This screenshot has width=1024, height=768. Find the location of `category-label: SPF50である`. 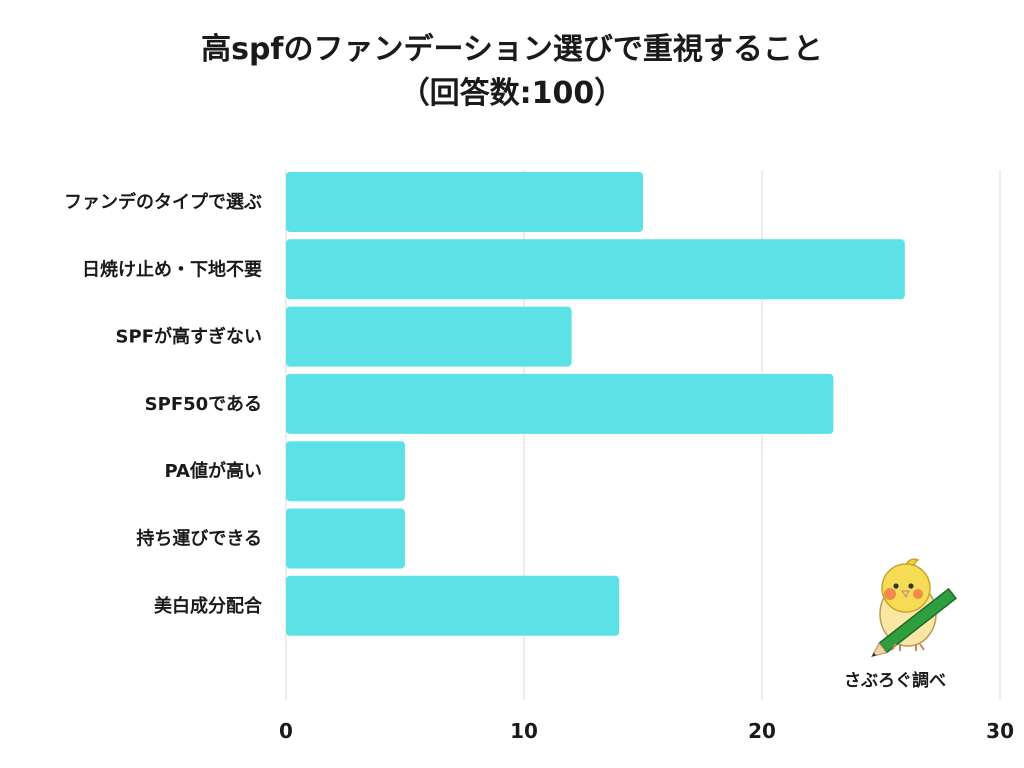

category-label: SPF50である is located at coordinates (203, 404).